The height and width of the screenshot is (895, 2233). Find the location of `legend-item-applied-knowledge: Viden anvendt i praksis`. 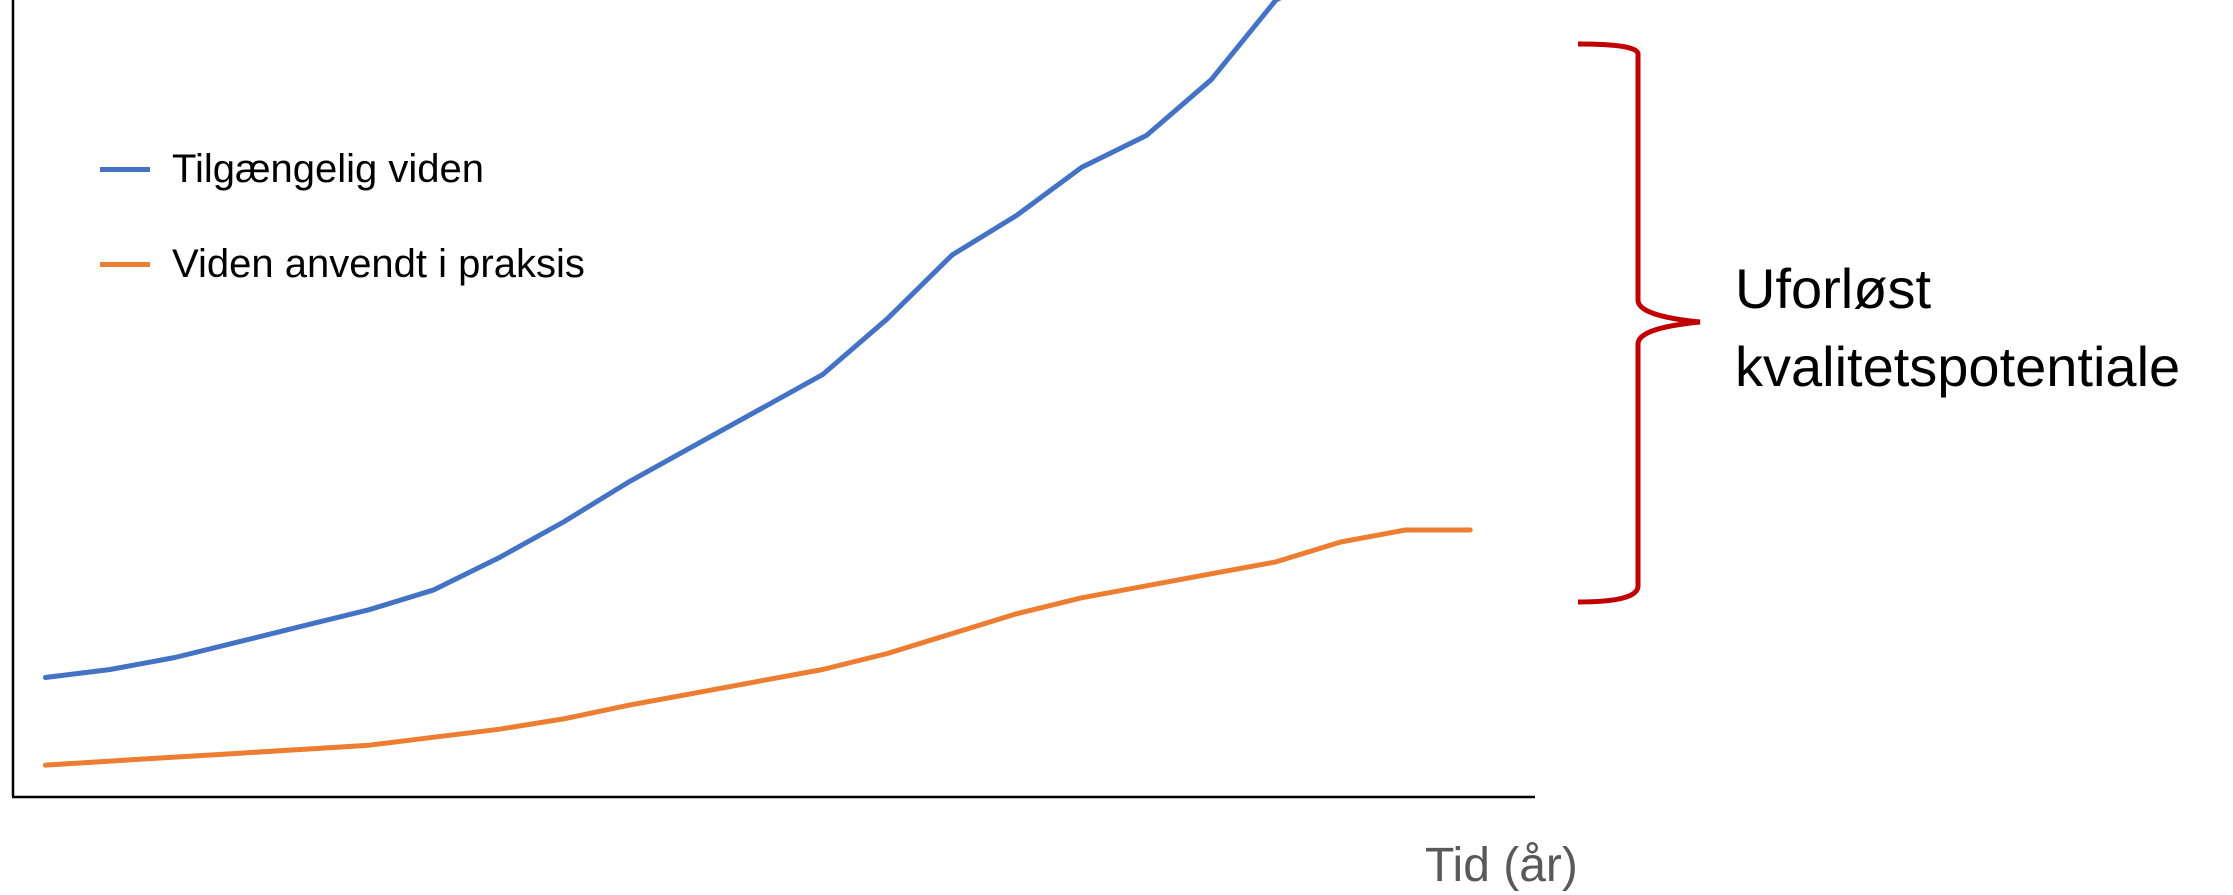

legend-item-applied-knowledge: Viden anvendt i praksis is located at coordinates (342, 264).